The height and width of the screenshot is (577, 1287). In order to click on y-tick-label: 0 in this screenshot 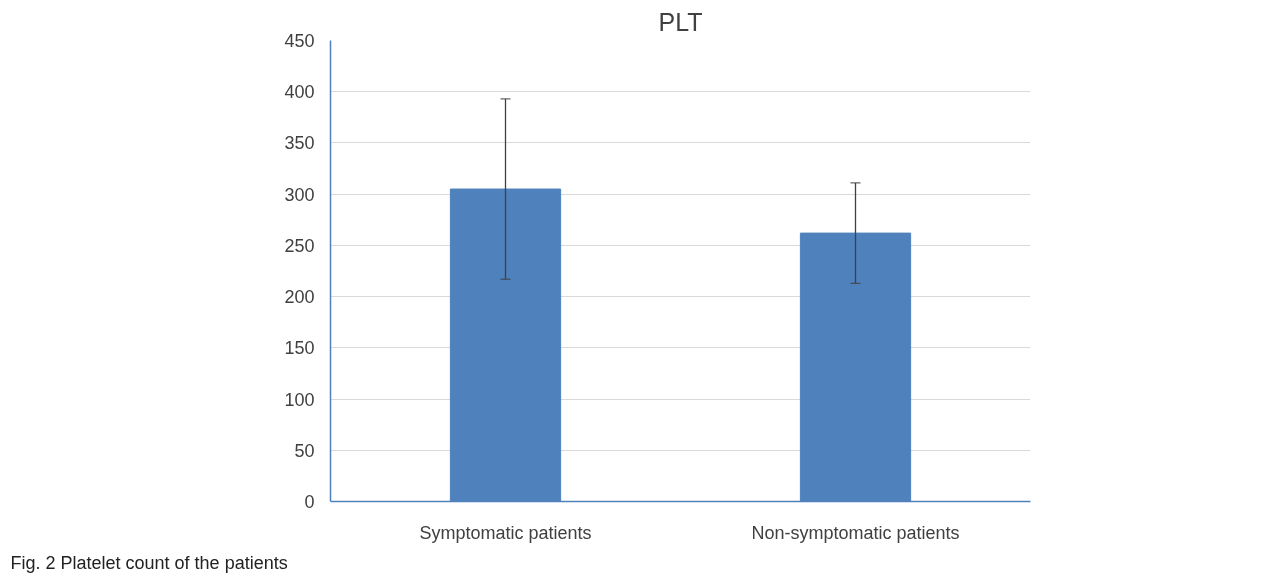, I will do `click(309, 502)`.